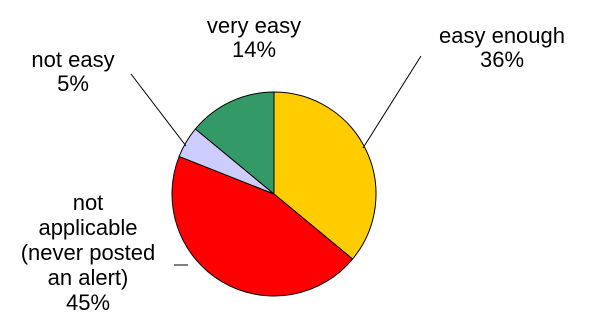  I want to click on slice-label-not-easy: not easy 5%, so click(73, 72).